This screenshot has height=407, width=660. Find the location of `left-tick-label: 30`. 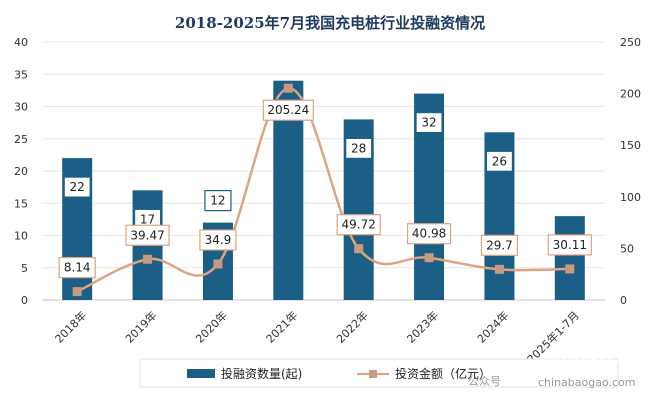

left-tick-label: 30 is located at coordinates (21, 107).